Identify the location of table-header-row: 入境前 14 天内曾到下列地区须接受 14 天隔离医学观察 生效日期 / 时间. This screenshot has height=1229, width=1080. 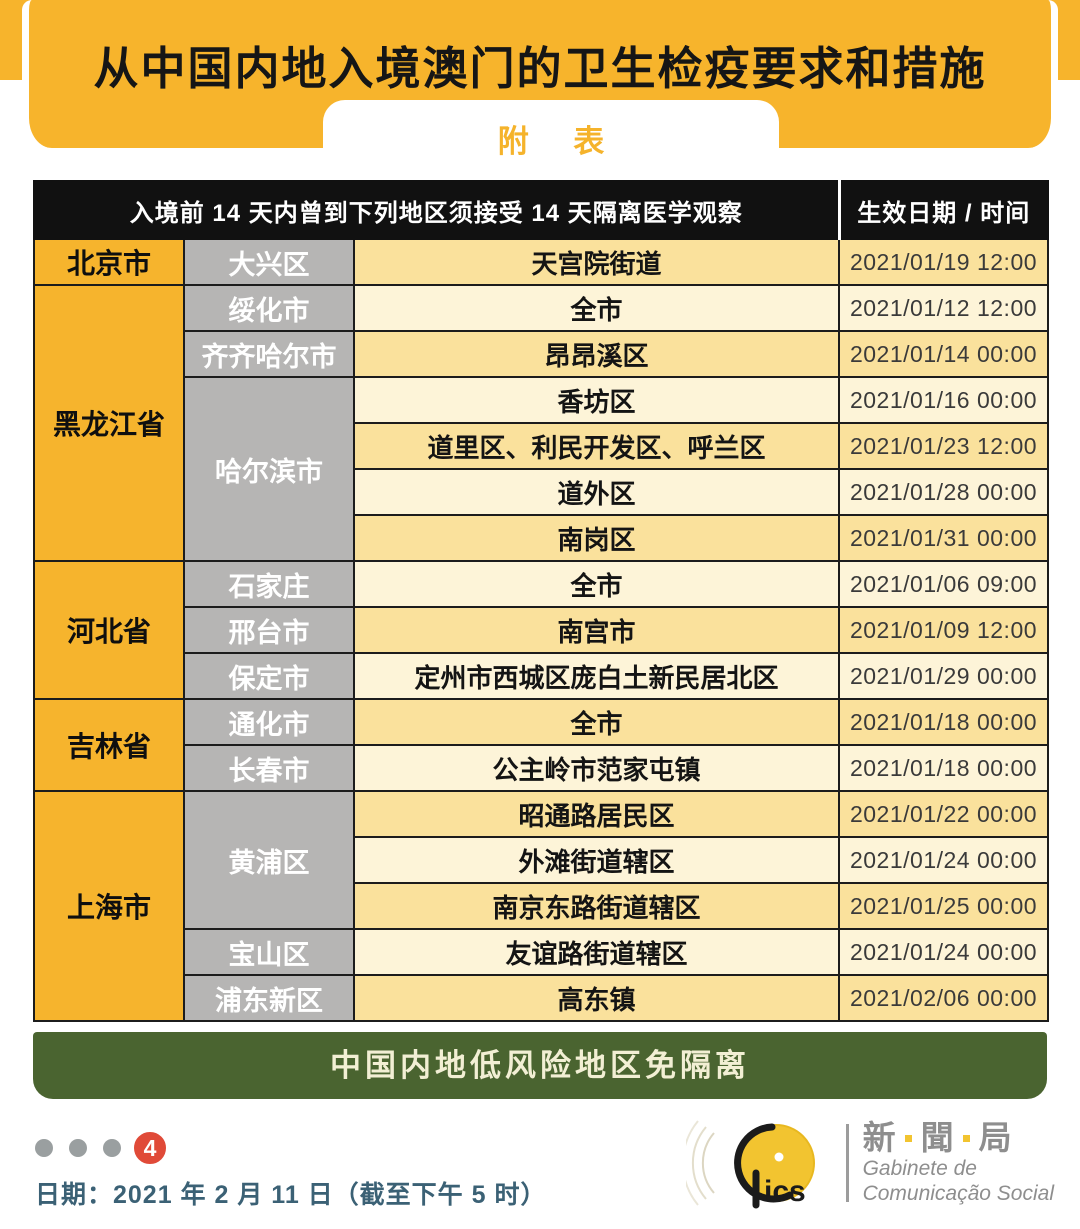
(541, 210).